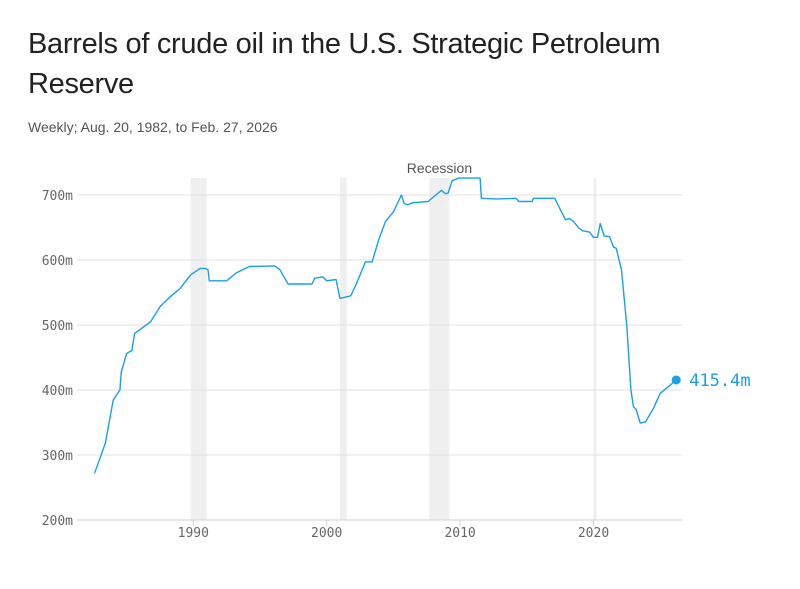 The height and width of the screenshot is (589, 800). I want to click on end-value-label: 415.4m, so click(719, 381).